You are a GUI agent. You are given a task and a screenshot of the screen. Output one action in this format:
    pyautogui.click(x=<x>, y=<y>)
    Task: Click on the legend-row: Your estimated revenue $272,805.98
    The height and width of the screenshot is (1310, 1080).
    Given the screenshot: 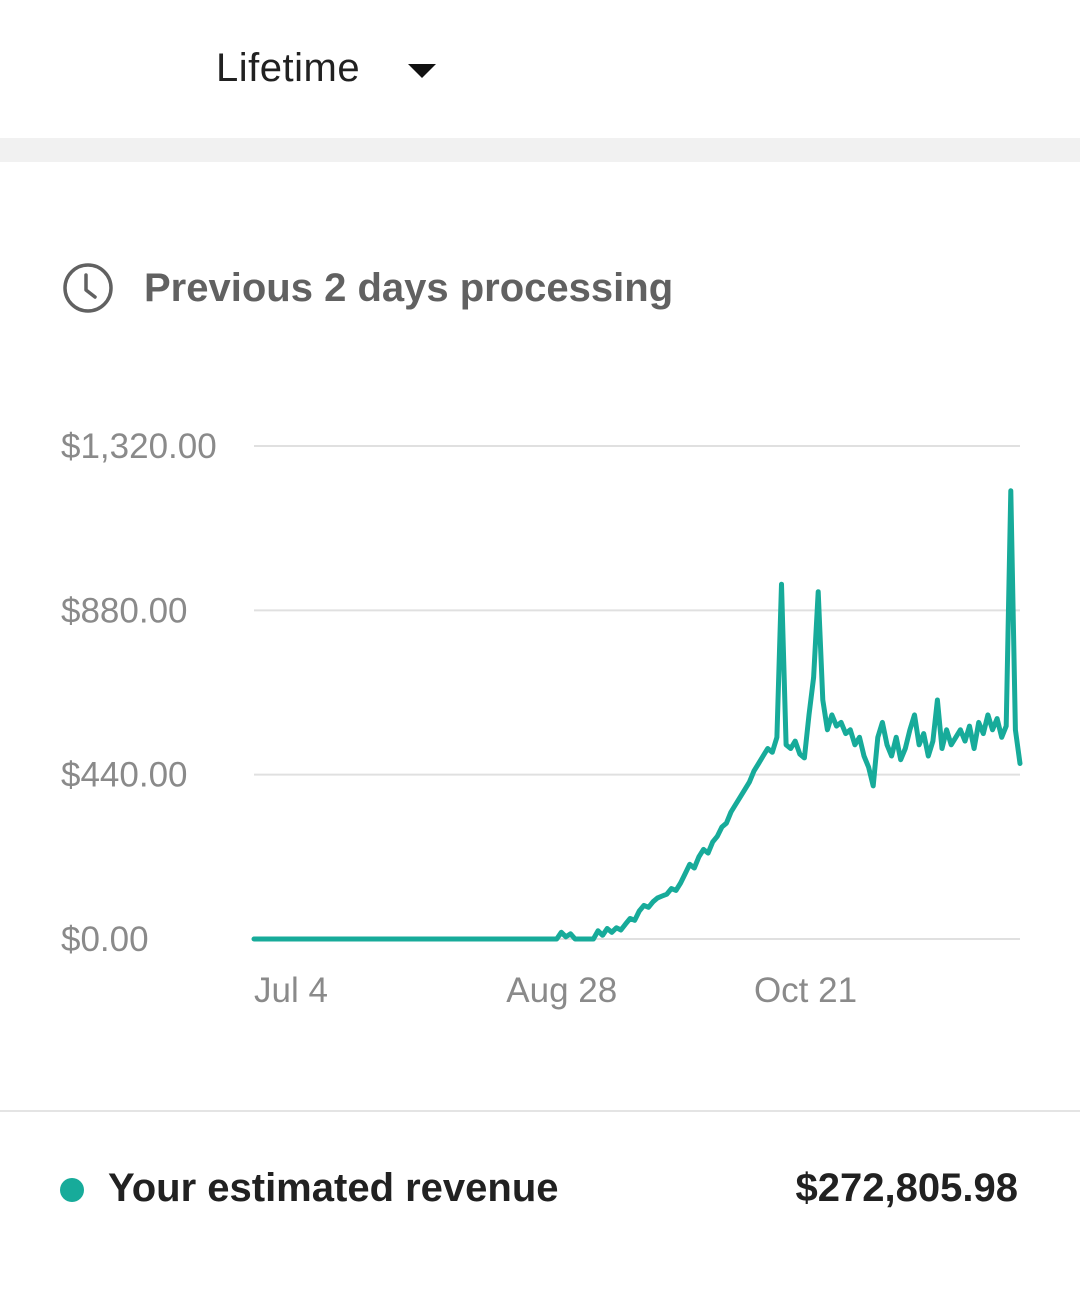 What is the action you would take?
    pyautogui.click(x=540, y=1190)
    